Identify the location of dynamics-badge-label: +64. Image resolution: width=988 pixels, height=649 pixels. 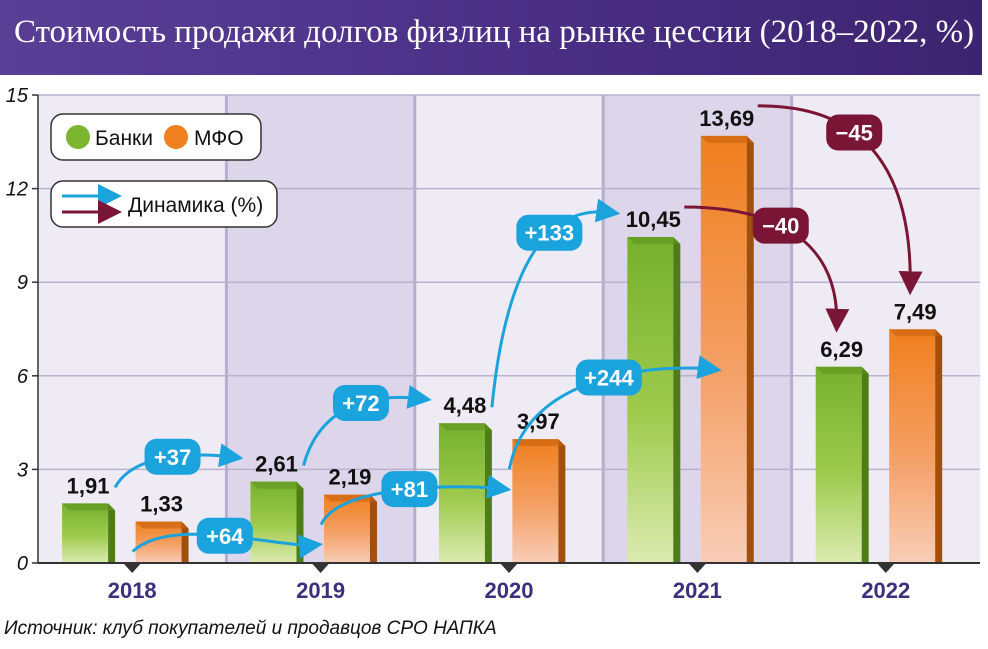
(225, 536).